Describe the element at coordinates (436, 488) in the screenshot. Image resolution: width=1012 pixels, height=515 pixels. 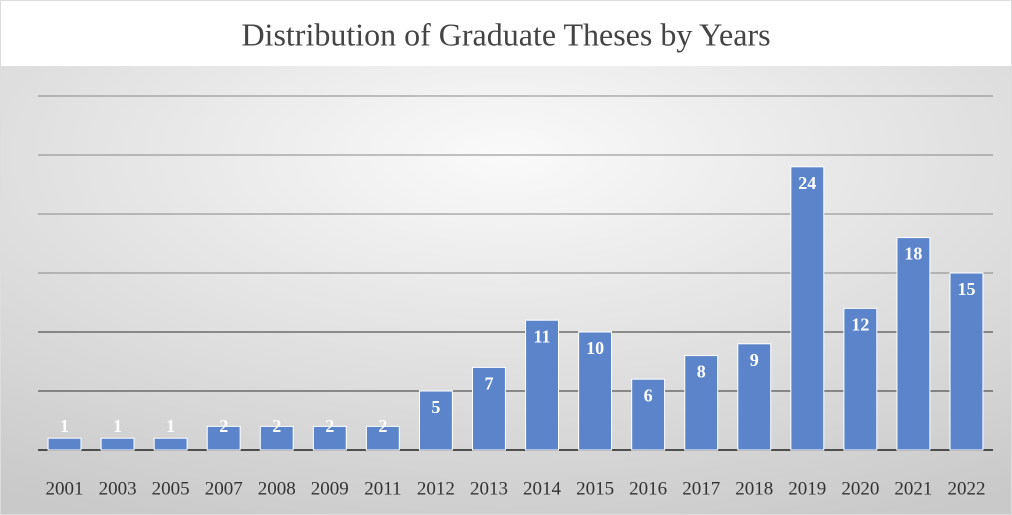
I see `x-tick-label: 2012` at that location.